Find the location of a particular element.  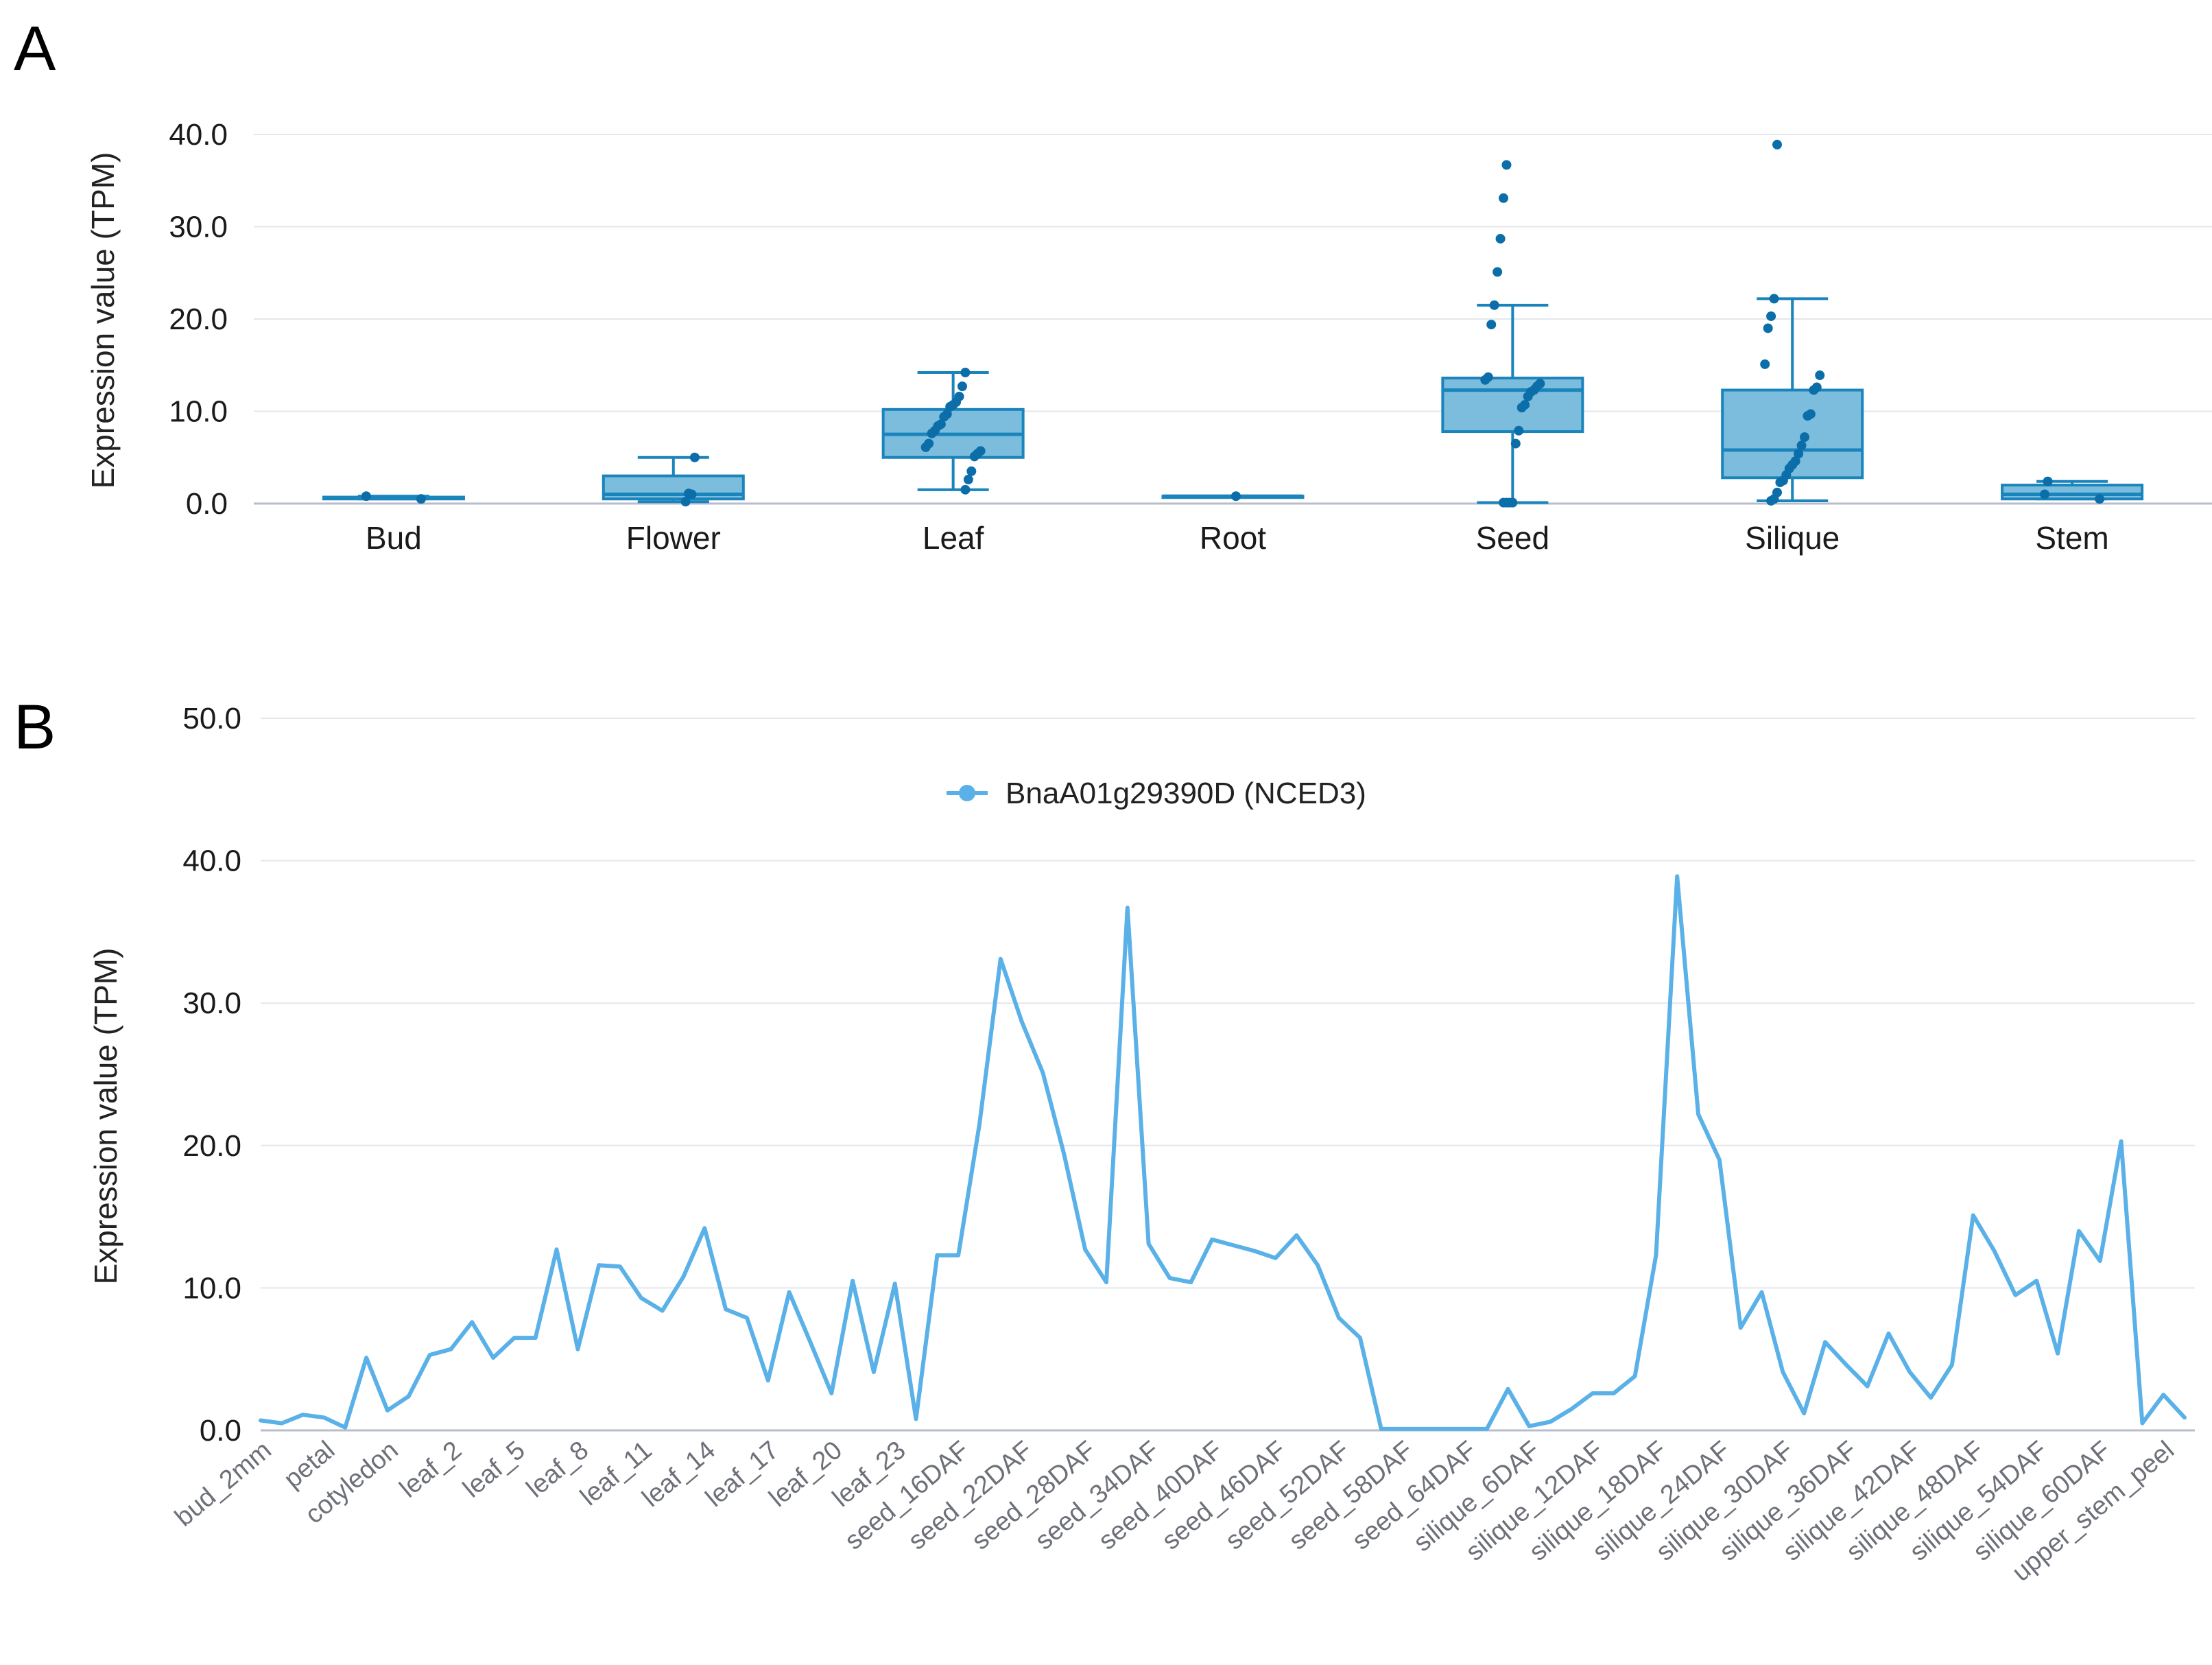

panel-a-x-category-label: Stem is located at coordinates (2072, 538).